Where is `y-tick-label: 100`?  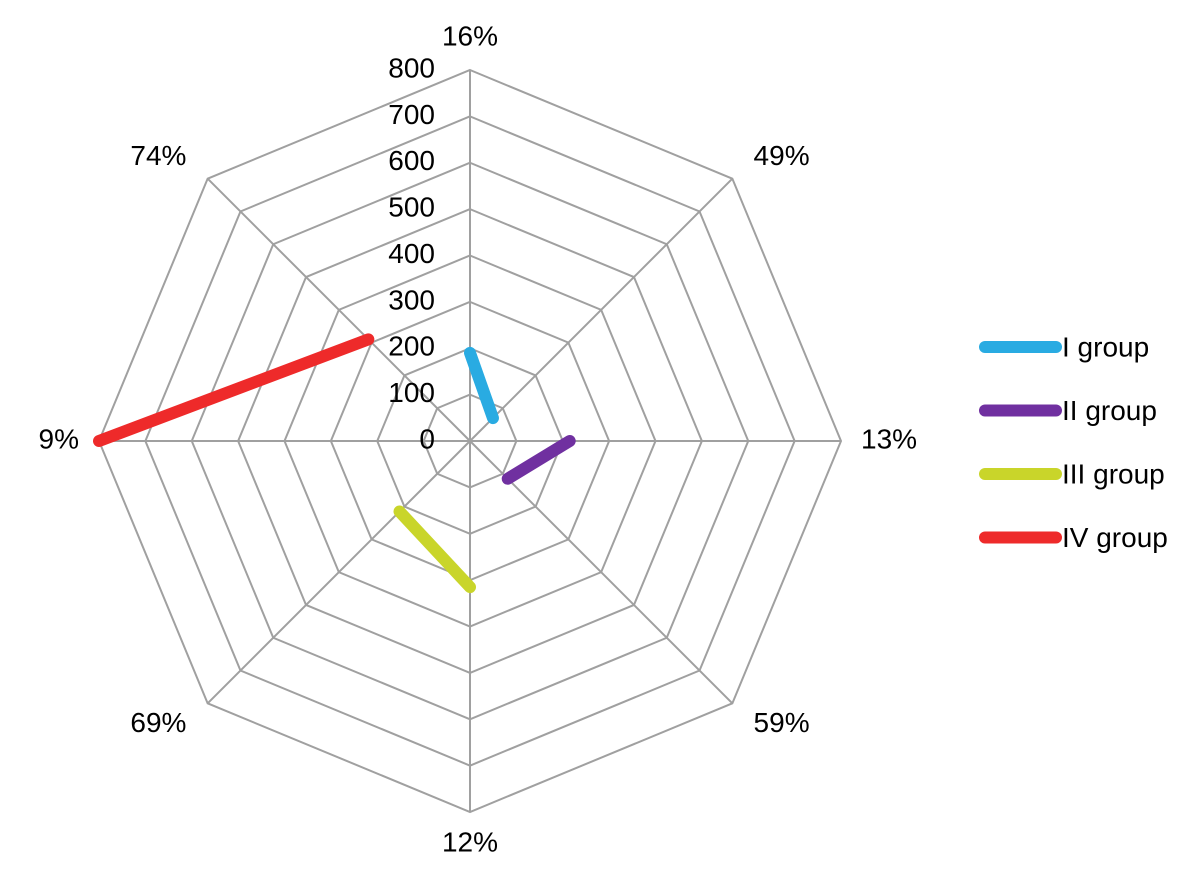
y-tick-label: 100 is located at coordinates (411, 392).